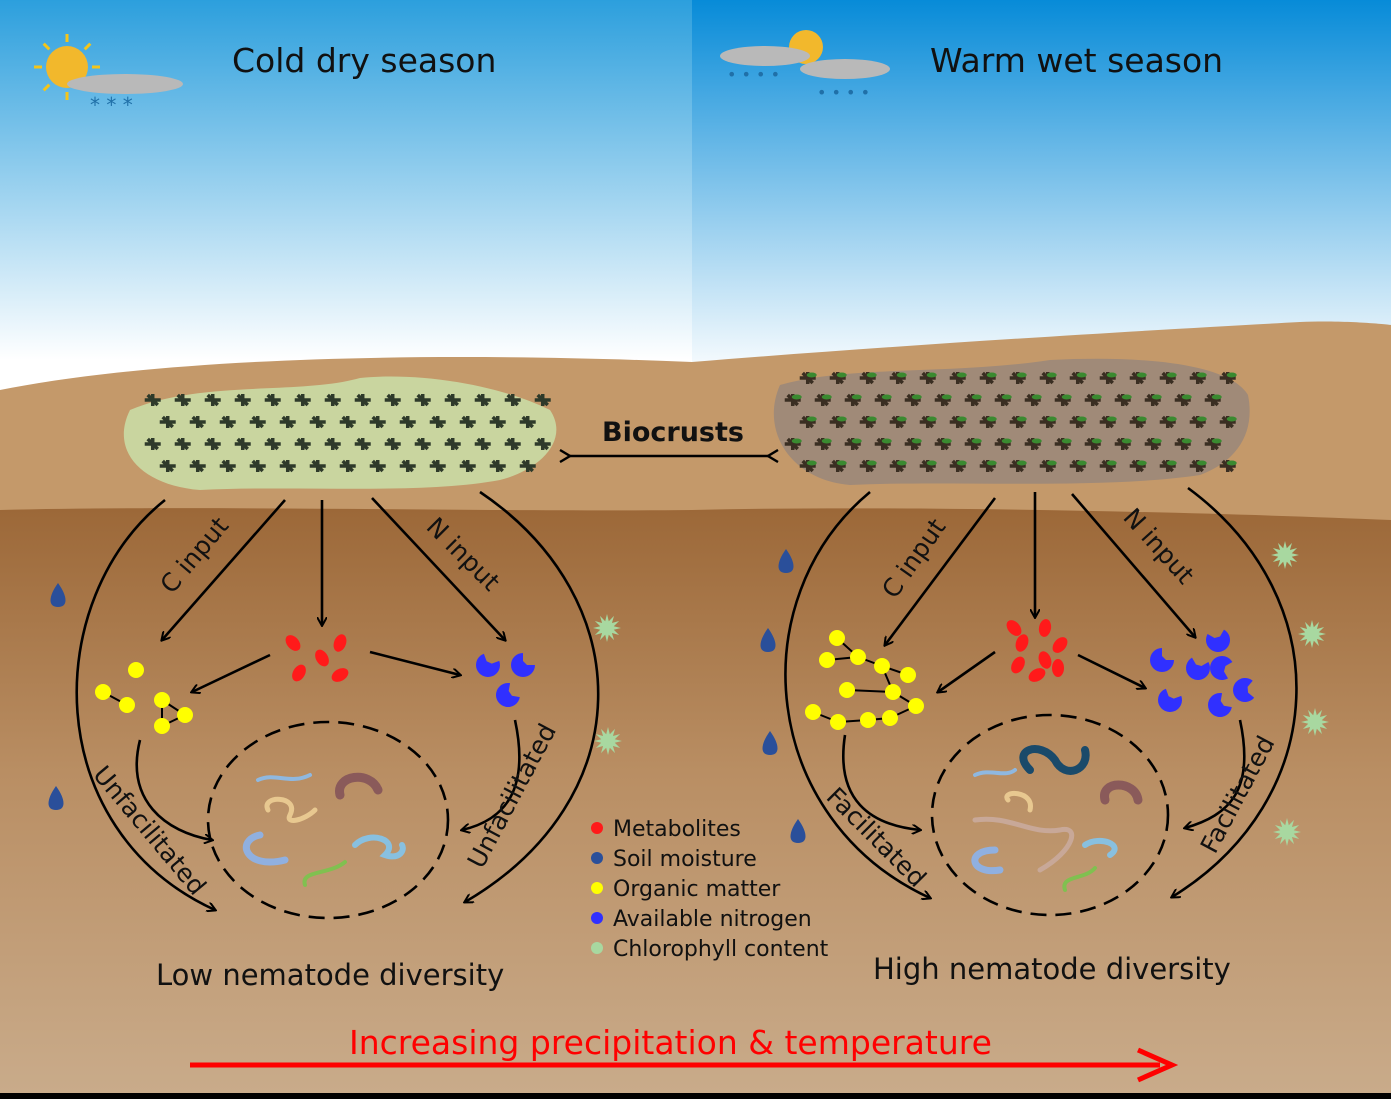 The width and height of the screenshot is (1391, 1099). I want to click on legend-label: Organic matter, so click(697, 889).